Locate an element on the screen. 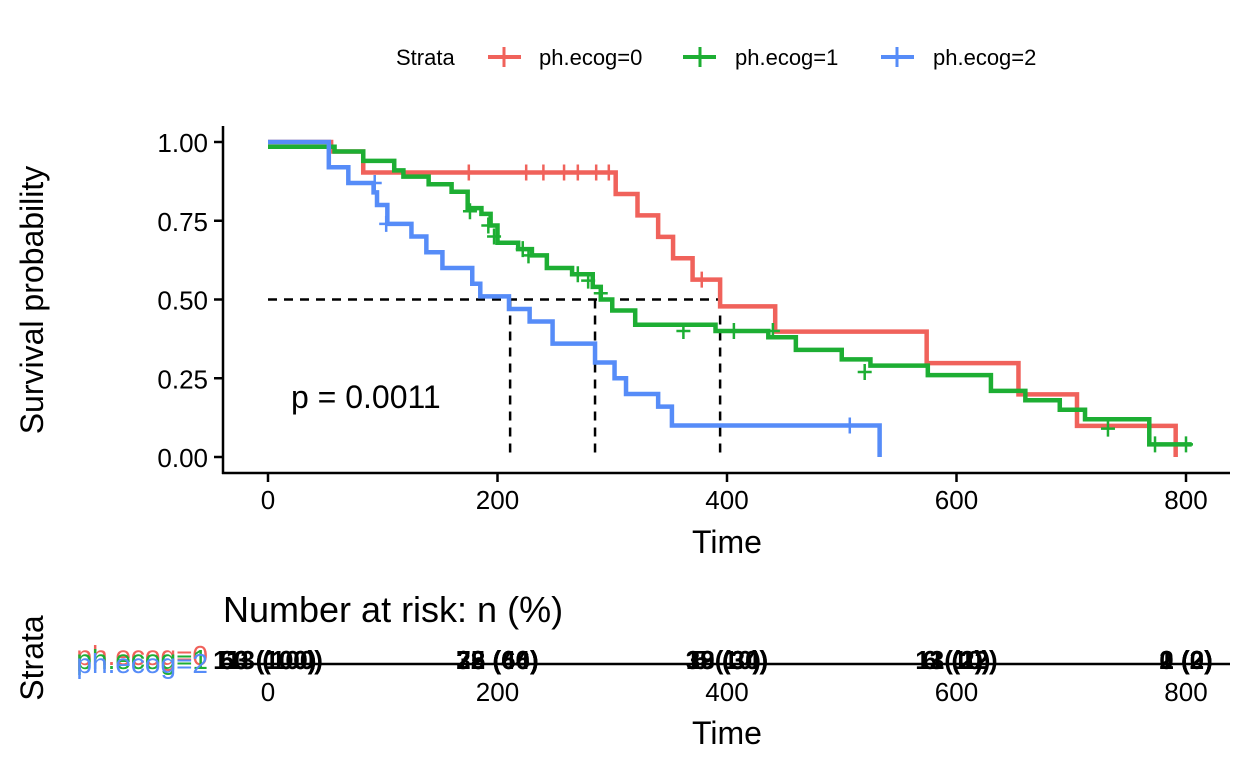  risk-cell: 38 (60) is located at coordinates (497, 660).